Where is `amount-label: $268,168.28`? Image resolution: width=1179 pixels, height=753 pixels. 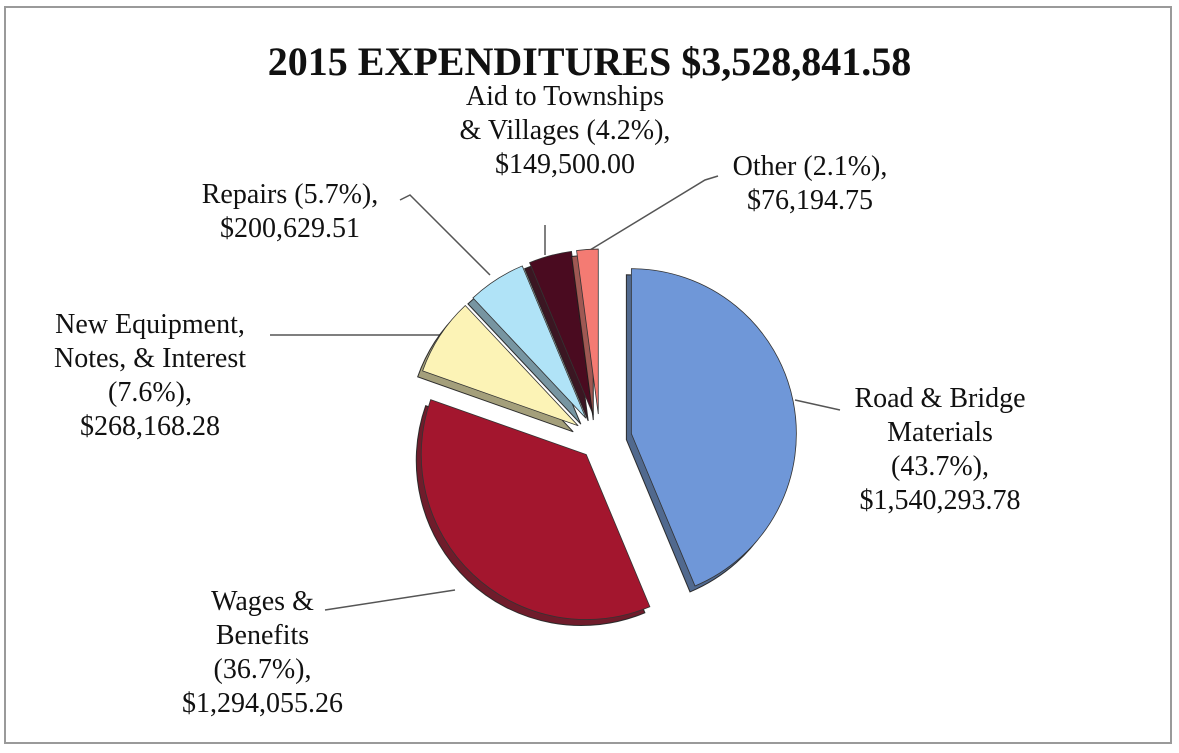 amount-label: $268,168.28 is located at coordinates (150, 426).